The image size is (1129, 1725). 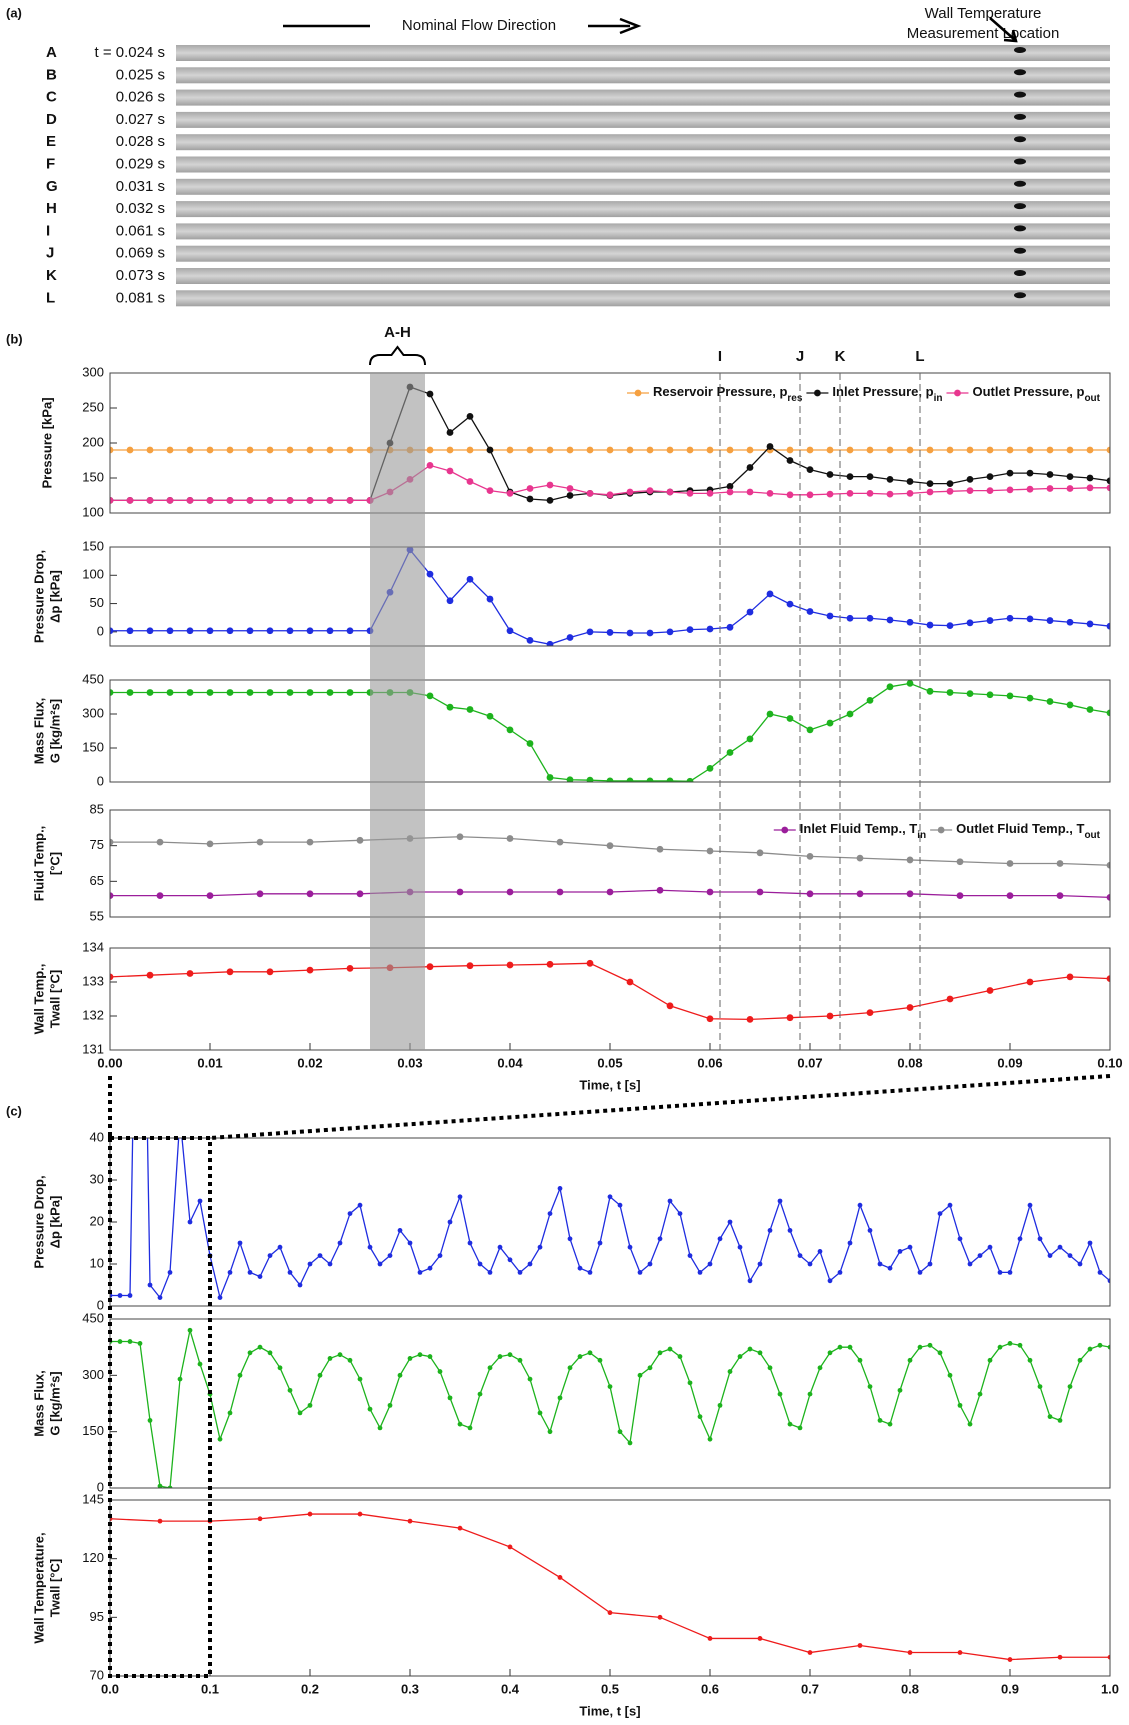 What do you see at coordinates (310, 1688) in the screenshot?
I see `x-tick-label: 0.2` at bounding box center [310, 1688].